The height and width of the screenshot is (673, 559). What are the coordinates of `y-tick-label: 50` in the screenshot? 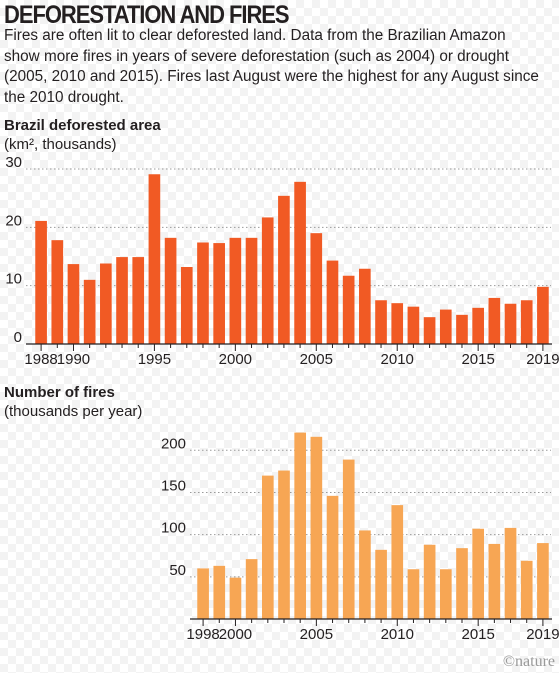 It's located at (177, 570).